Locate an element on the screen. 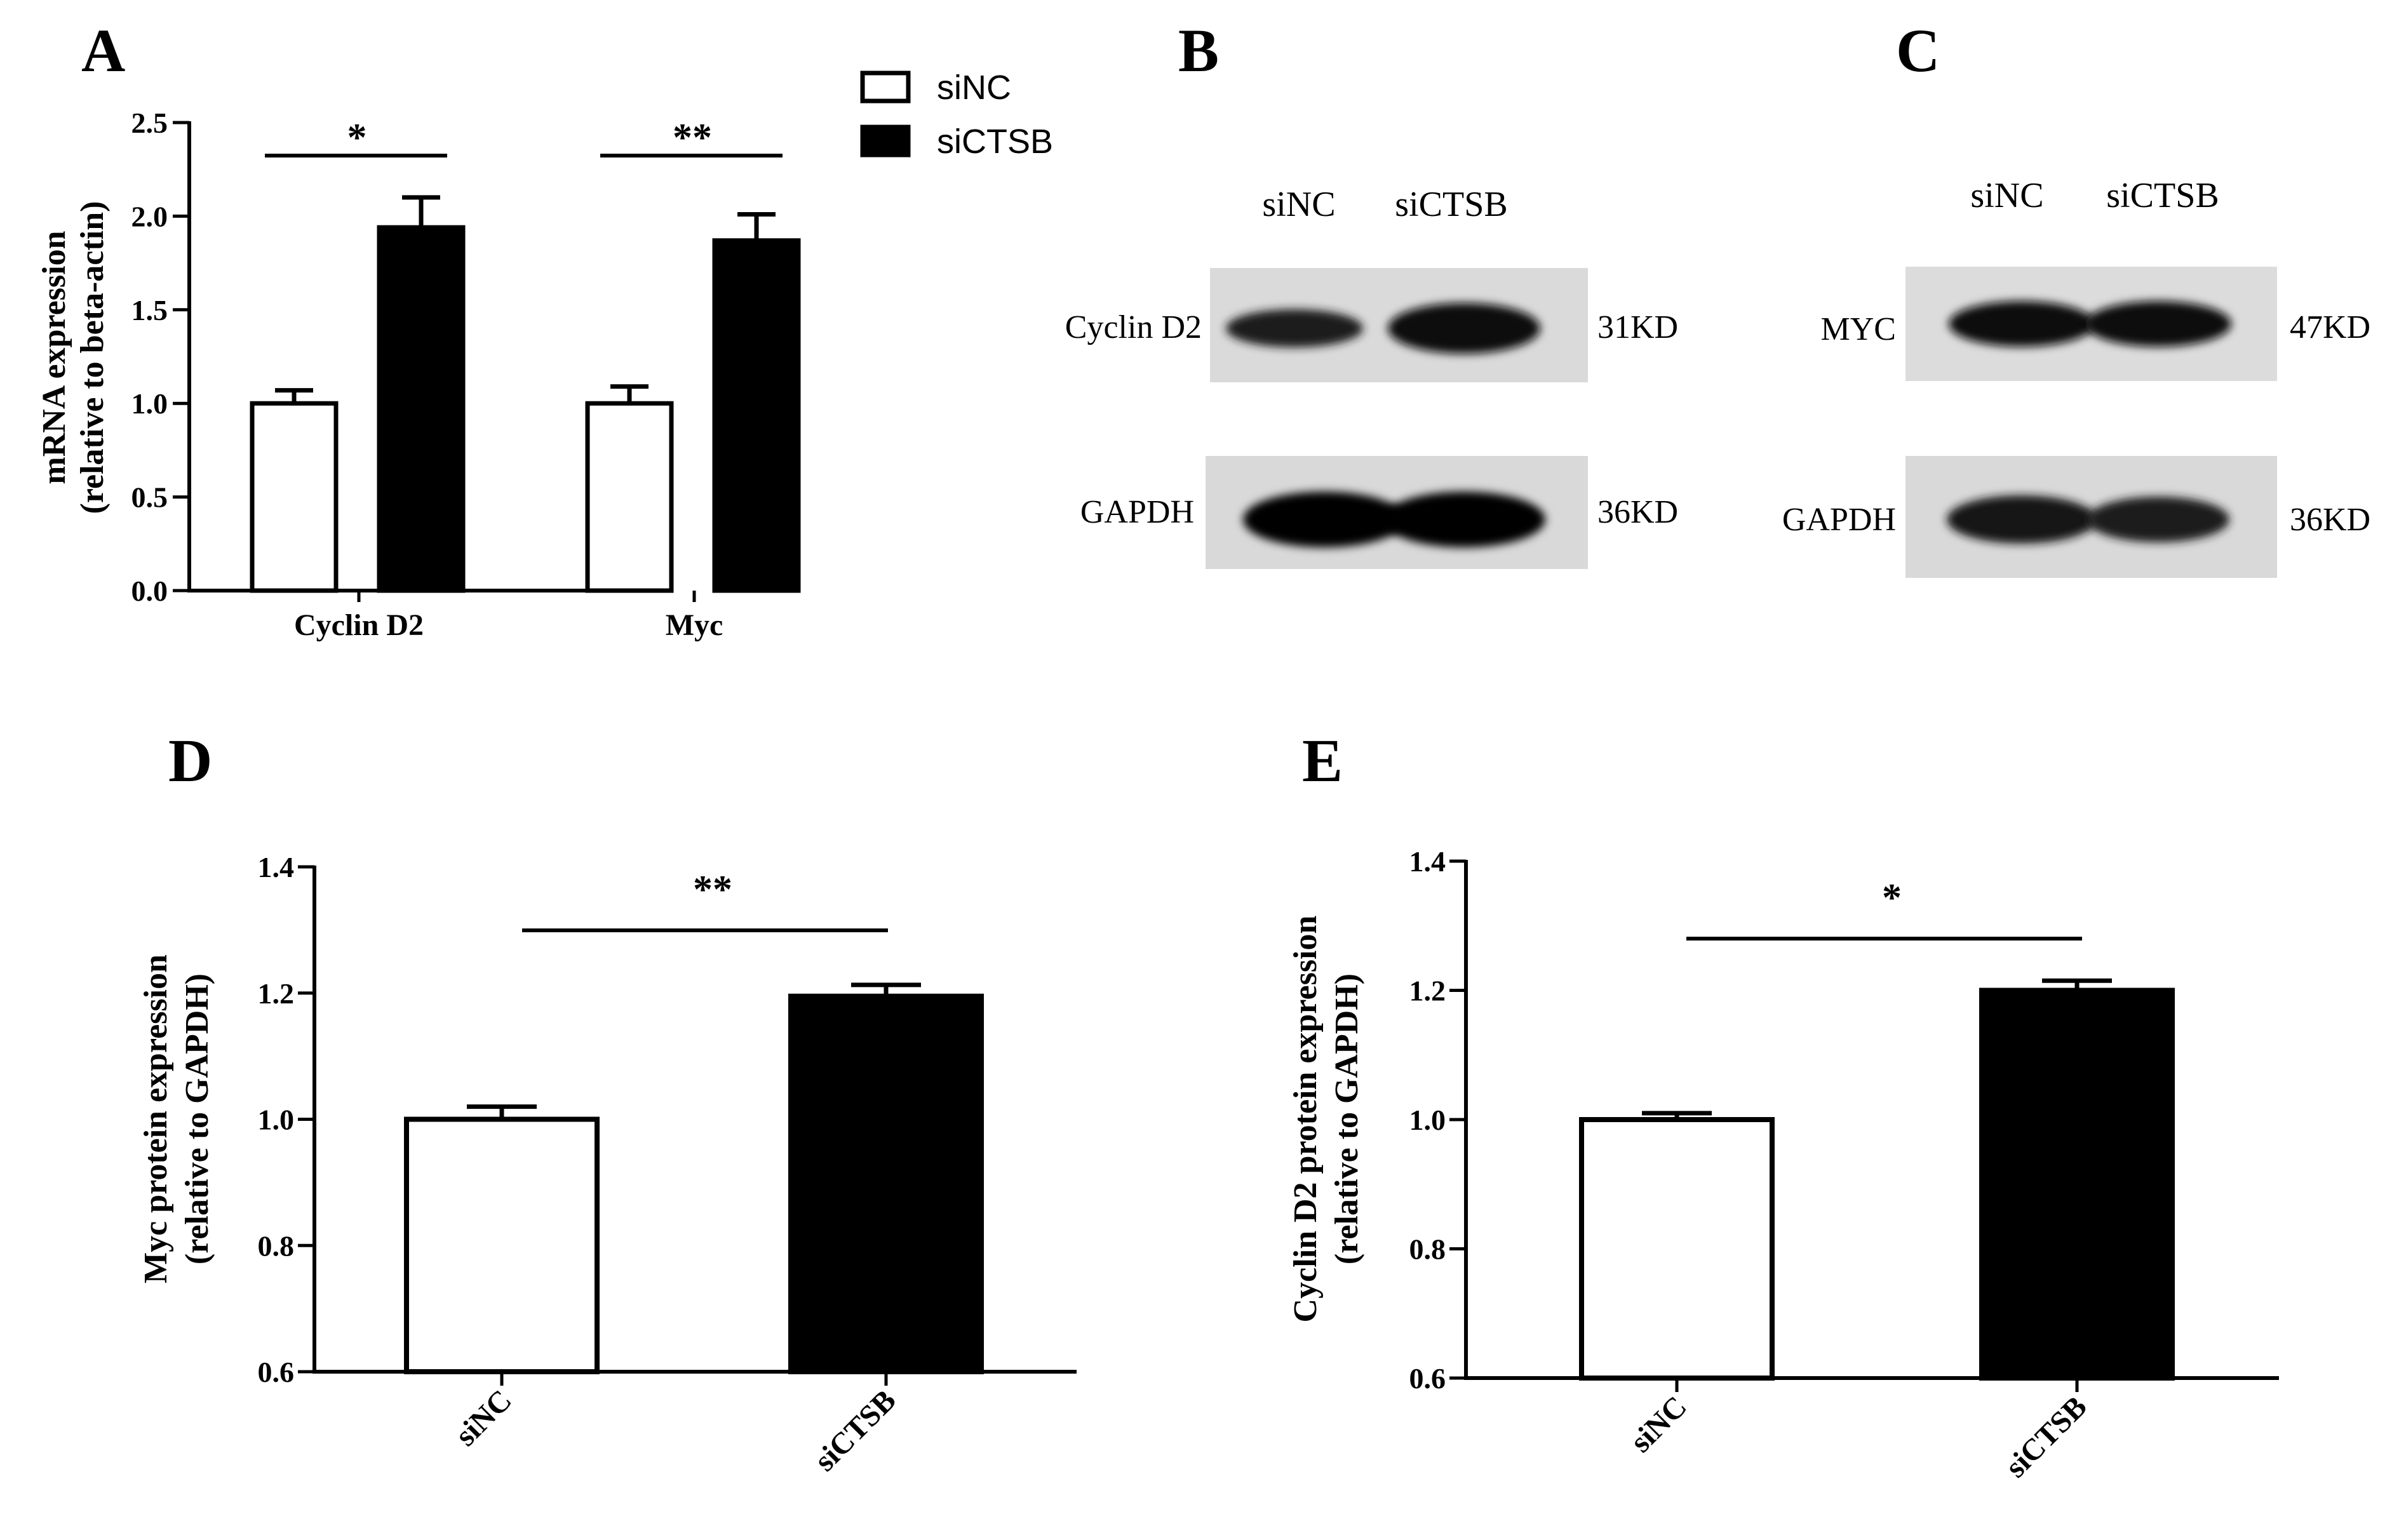 The height and width of the screenshot is (1540, 2406). panel-letter-c: C is located at coordinates (1918, 50).